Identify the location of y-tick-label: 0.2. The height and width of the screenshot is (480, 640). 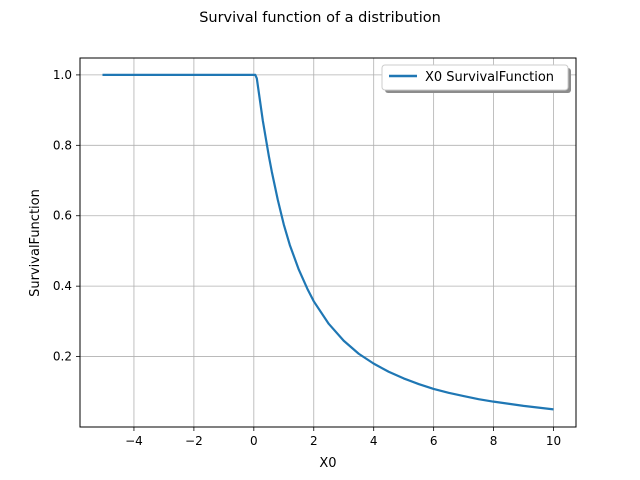
(62, 357).